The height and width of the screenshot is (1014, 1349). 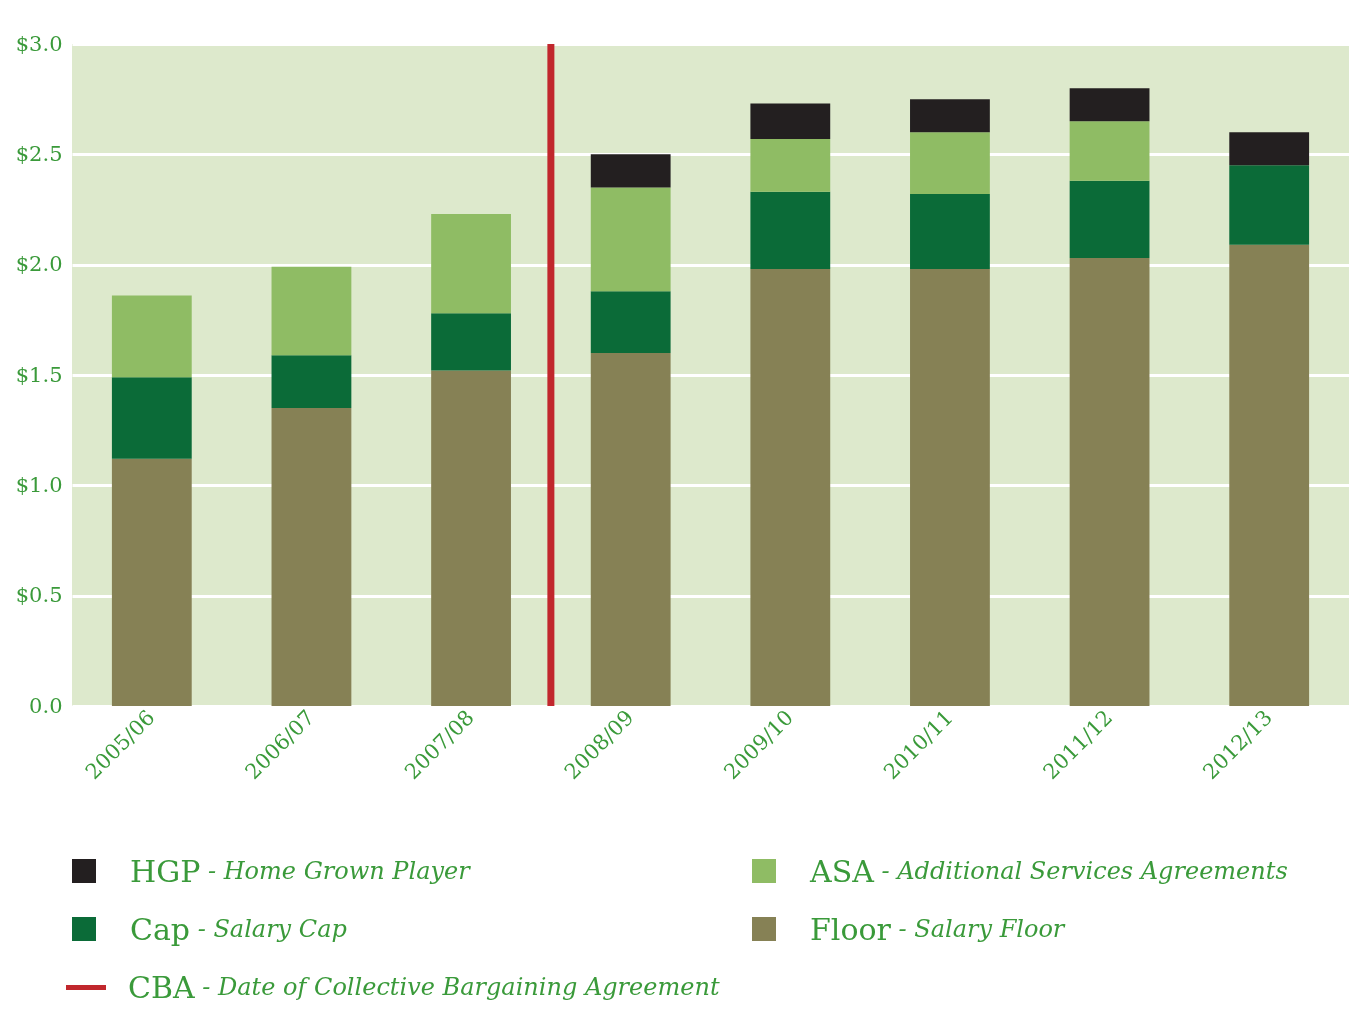 I want to click on legend-label: Floor - Salary Floor, so click(x=937, y=929).